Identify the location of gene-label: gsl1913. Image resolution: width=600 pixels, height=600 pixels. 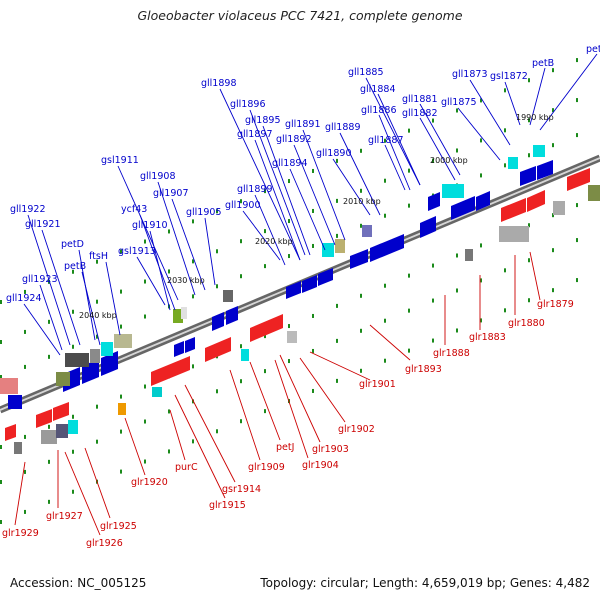
(137, 251).